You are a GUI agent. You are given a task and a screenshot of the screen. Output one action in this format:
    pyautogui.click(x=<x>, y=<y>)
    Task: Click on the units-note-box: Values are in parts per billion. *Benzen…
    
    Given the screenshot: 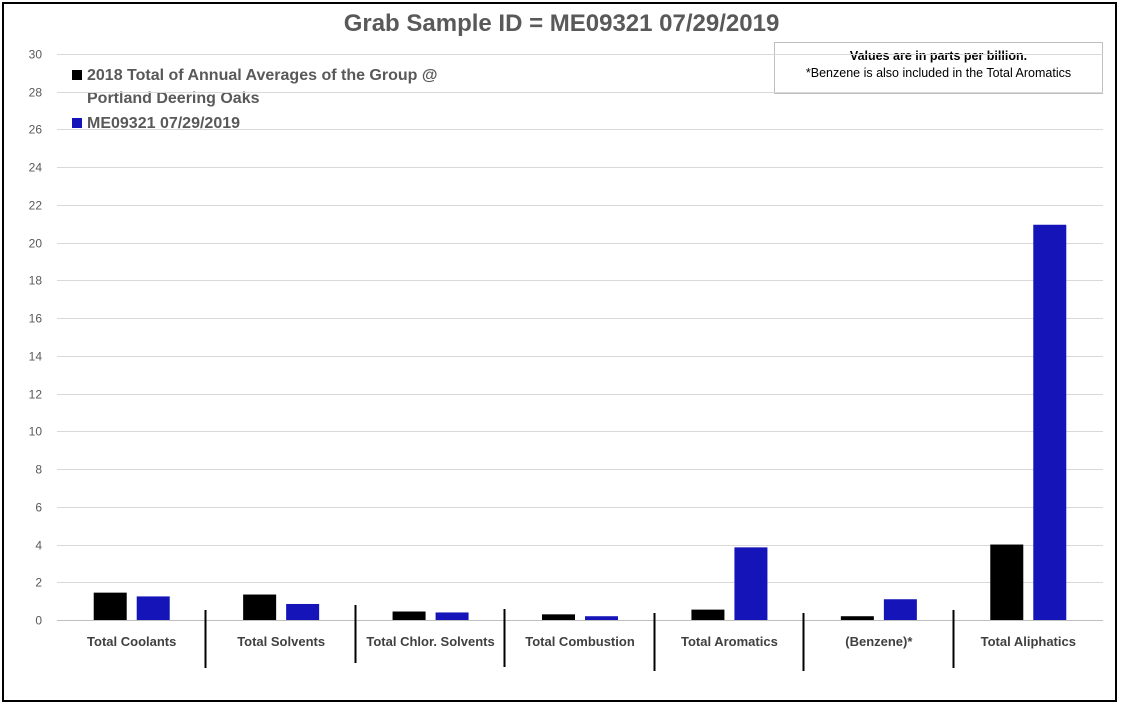 What is the action you would take?
    pyautogui.click(x=938, y=68)
    